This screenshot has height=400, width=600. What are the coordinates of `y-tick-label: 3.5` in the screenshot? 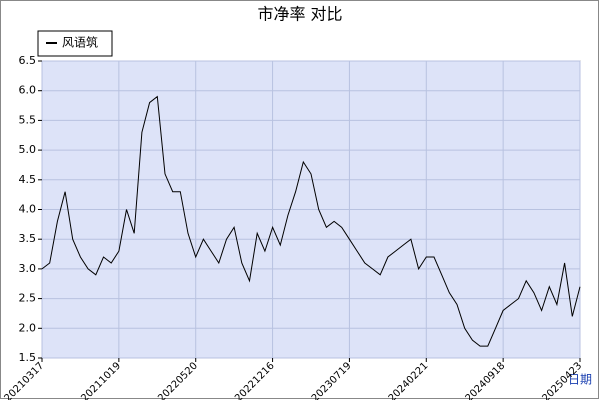 It's located at (28, 238).